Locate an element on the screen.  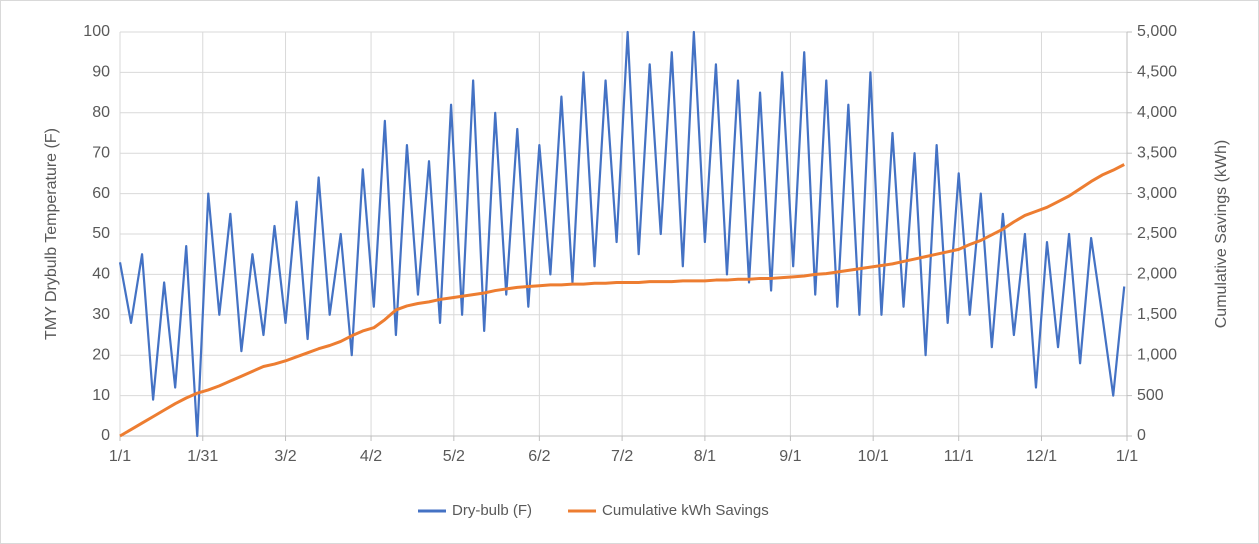
y2-tick-label: 1,500 is located at coordinates (1157, 314).